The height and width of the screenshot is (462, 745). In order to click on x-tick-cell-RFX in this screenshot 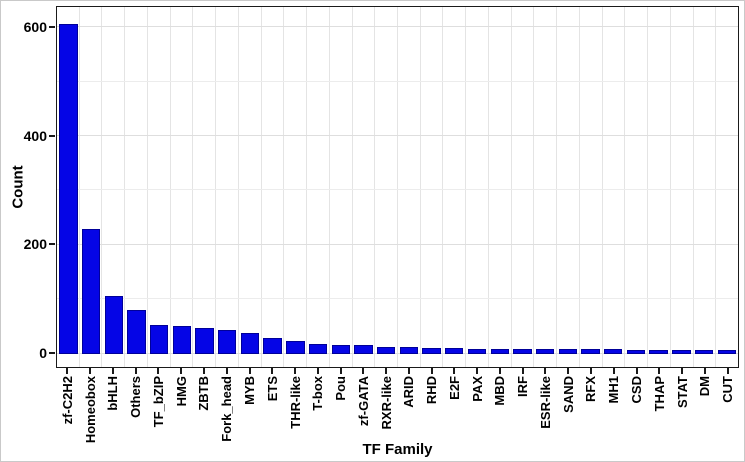, I will do `click(591, 371)`.